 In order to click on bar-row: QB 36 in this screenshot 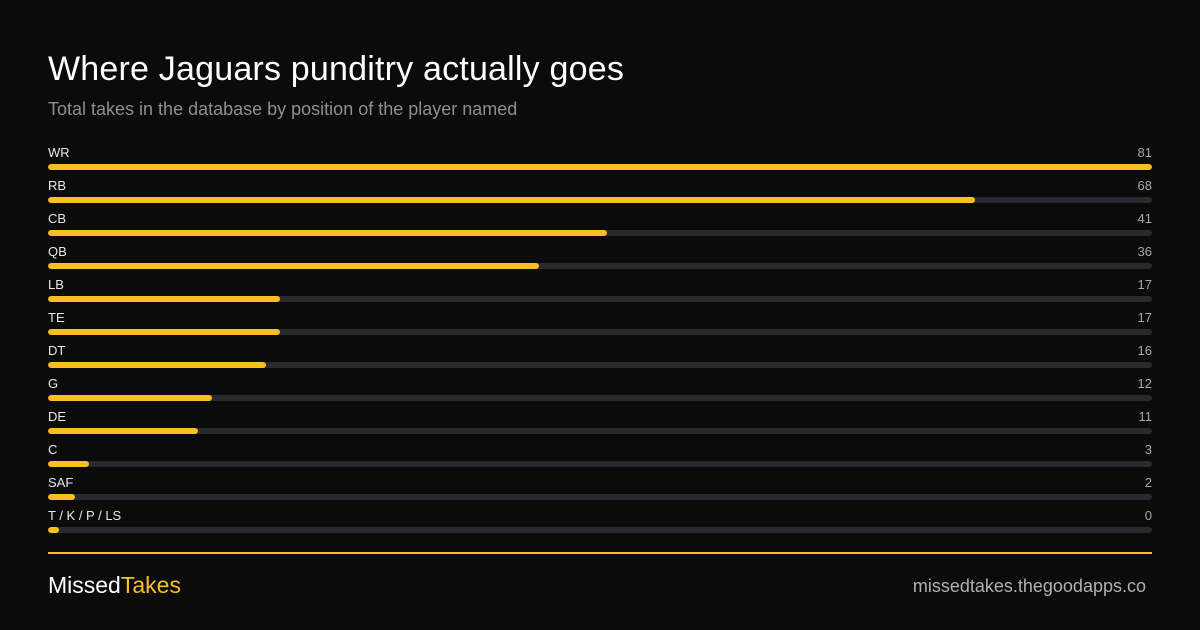, I will do `click(600, 260)`.